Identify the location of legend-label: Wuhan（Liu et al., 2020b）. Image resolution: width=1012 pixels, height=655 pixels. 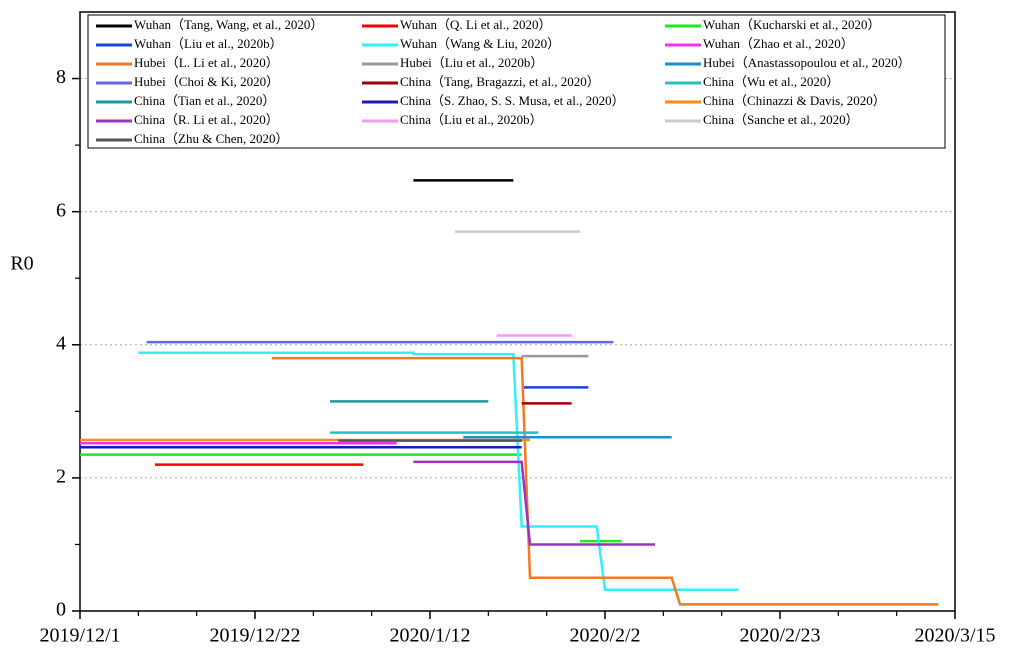
(208, 43).